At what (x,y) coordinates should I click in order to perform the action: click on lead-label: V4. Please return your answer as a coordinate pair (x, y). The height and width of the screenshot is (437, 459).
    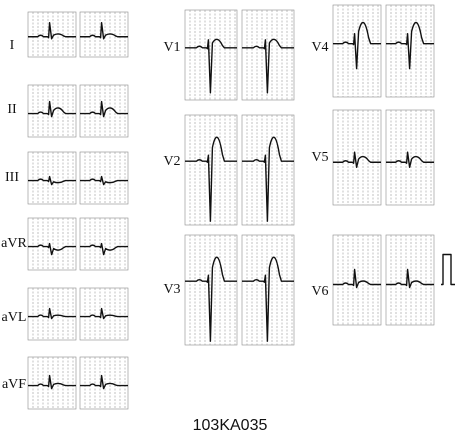
    Looking at the image, I should click on (319, 47).